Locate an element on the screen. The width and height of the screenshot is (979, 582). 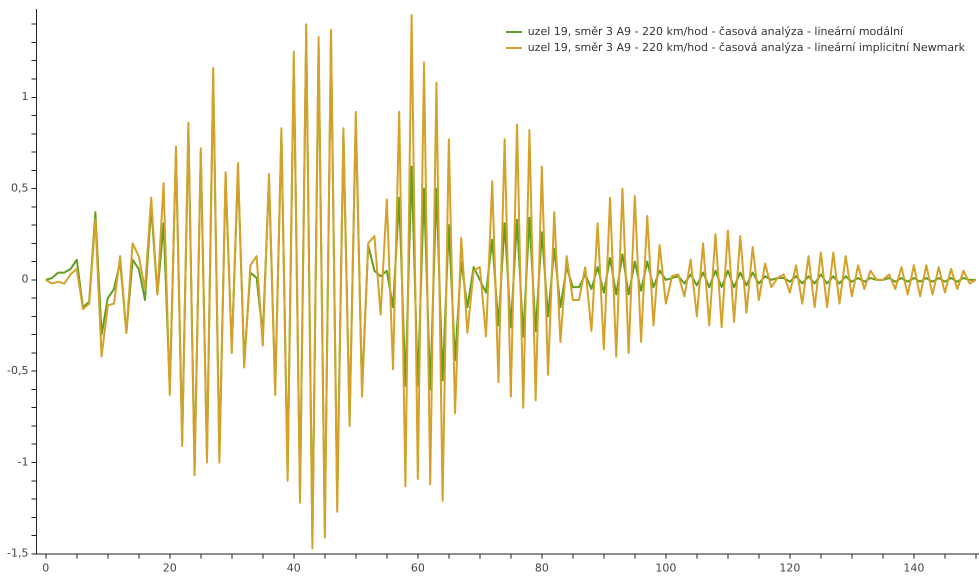
y-tick-label: 0 is located at coordinates (24, 279).